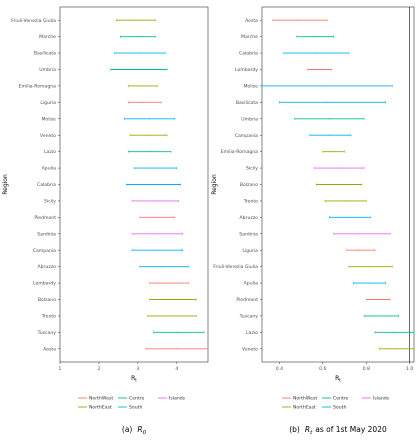 The height and width of the screenshot is (440, 419). I want to click on region-label: Lombardy, so click(44, 284).